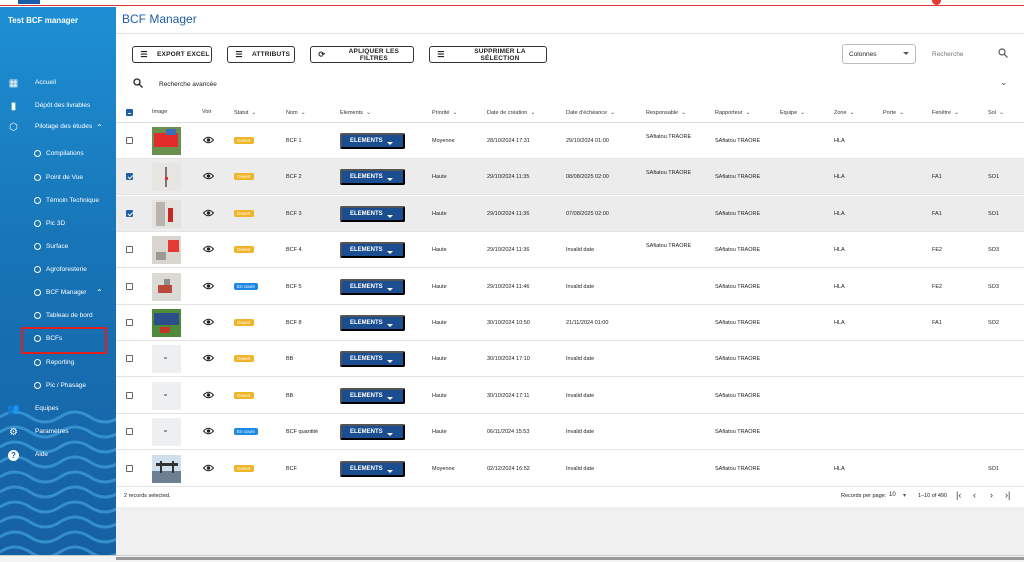  I want to click on sidebar-item-agroforesterie: Agroforesterie, so click(58, 269).